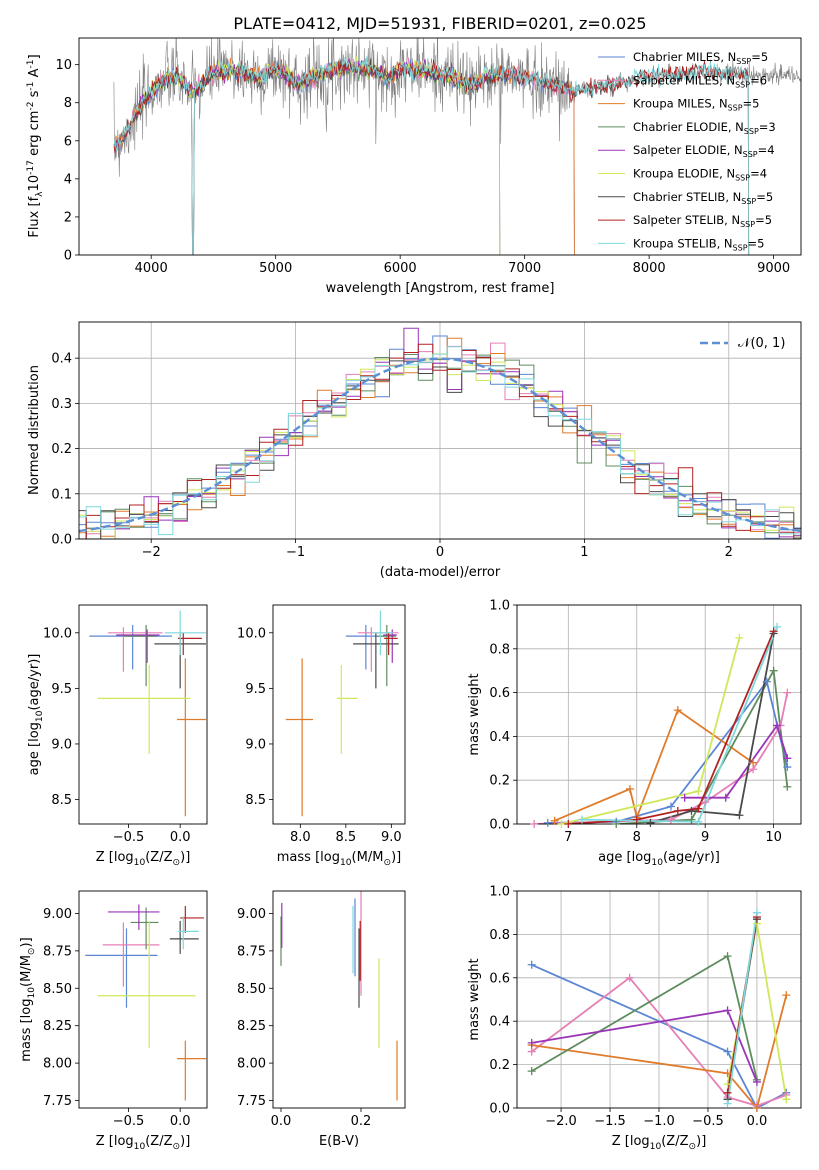 Image resolution: width=819 pixels, height=1170 pixels. I want to click on mass-vs-ebv-xtick-label: 0.2, so click(361, 1121).